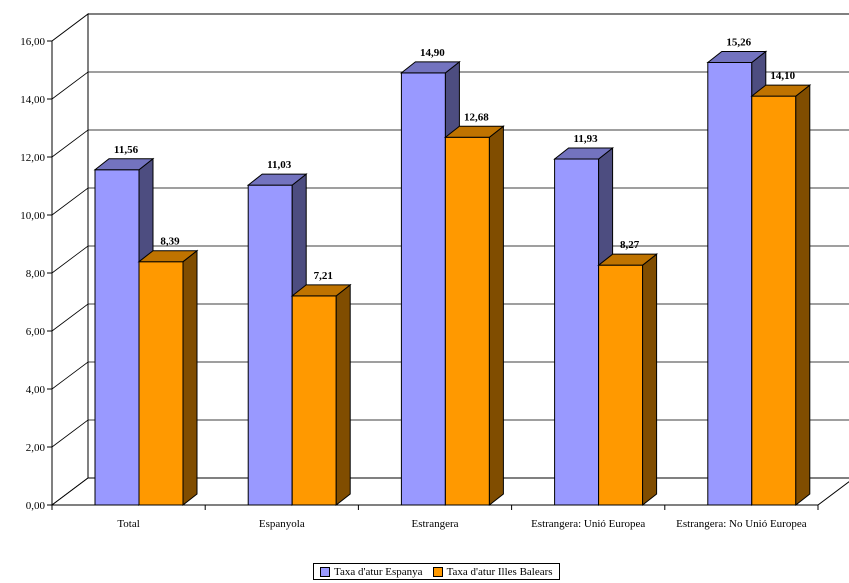 Image resolution: width=849 pixels, height=583 pixels. What do you see at coordinates (325, 571) in the screenshot?
I see `legend-swatch-espanya` at bounding box center [325, 571].